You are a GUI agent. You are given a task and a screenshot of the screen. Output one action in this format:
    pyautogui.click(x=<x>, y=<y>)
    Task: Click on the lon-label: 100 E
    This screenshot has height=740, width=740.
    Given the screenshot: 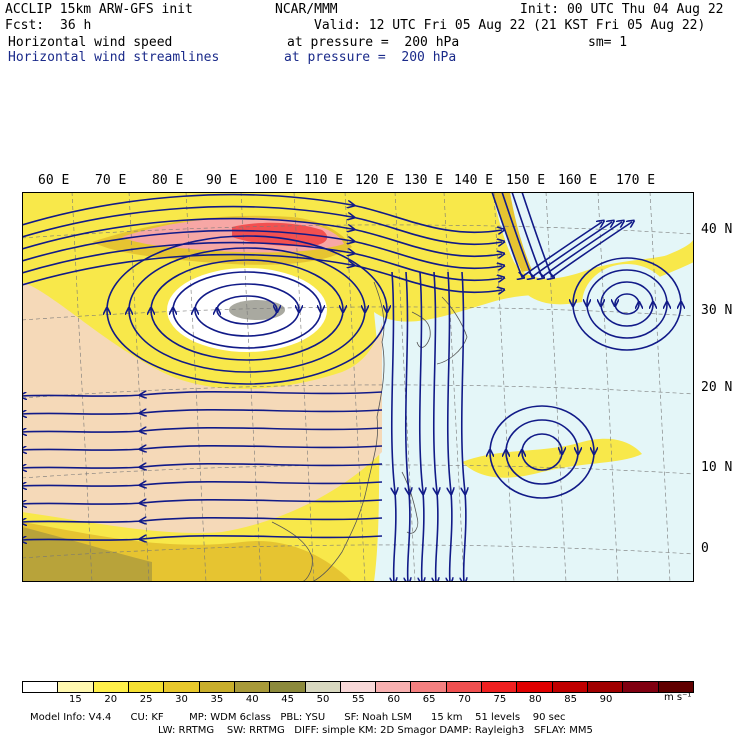 What is the action you would take?
    pyautogui.click(x=274, y=180)
    